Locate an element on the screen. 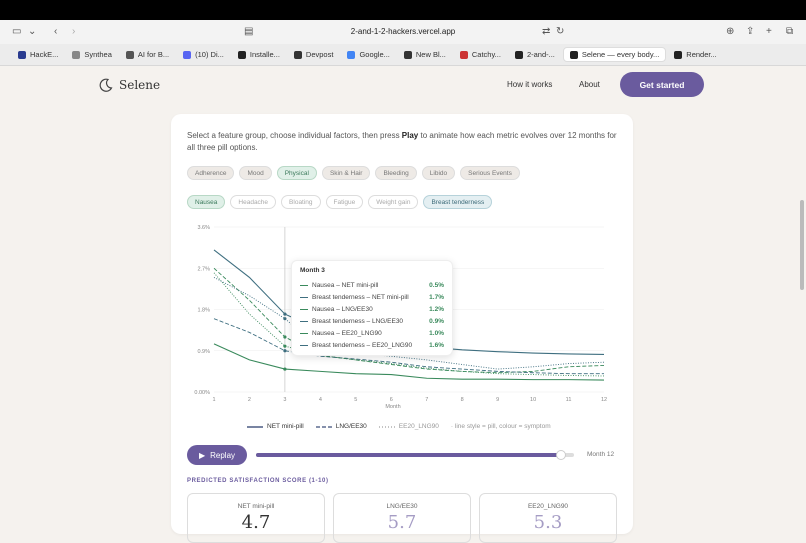 This screenshot has width=806, height=543. factor-pill: Fatigue is located at coordinates (344, 202).